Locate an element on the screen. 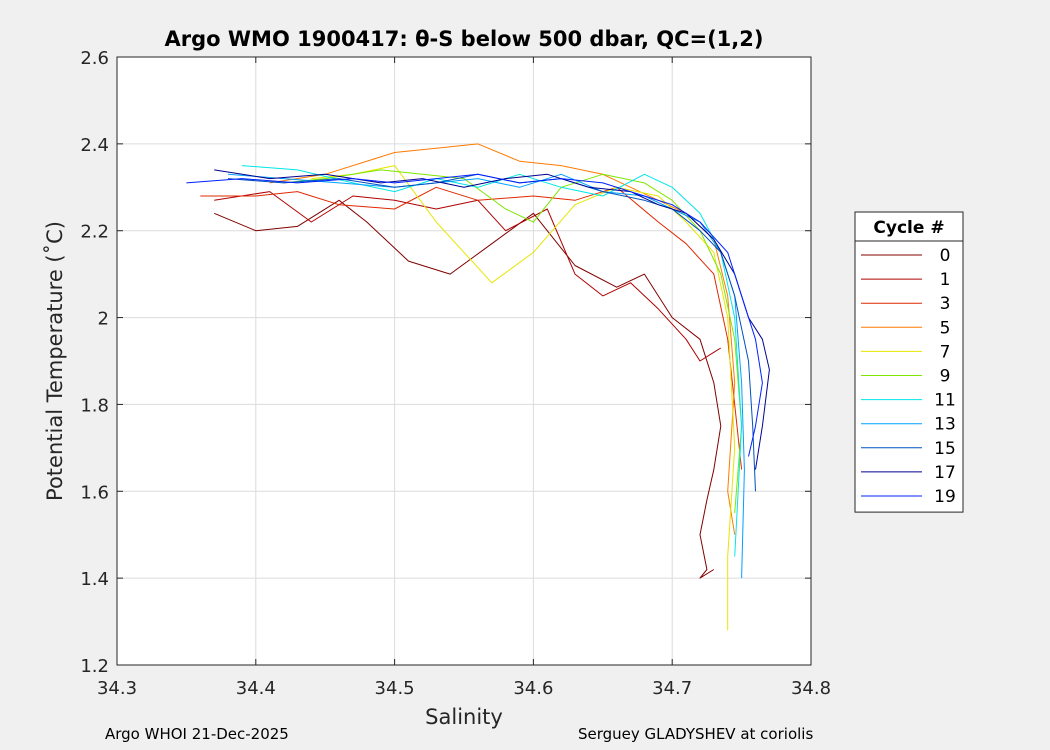 Image resolution: width=1050 pixels, height=750 pixels. legend-label-cycle-19: 19 is located at coordinates (945, 497).